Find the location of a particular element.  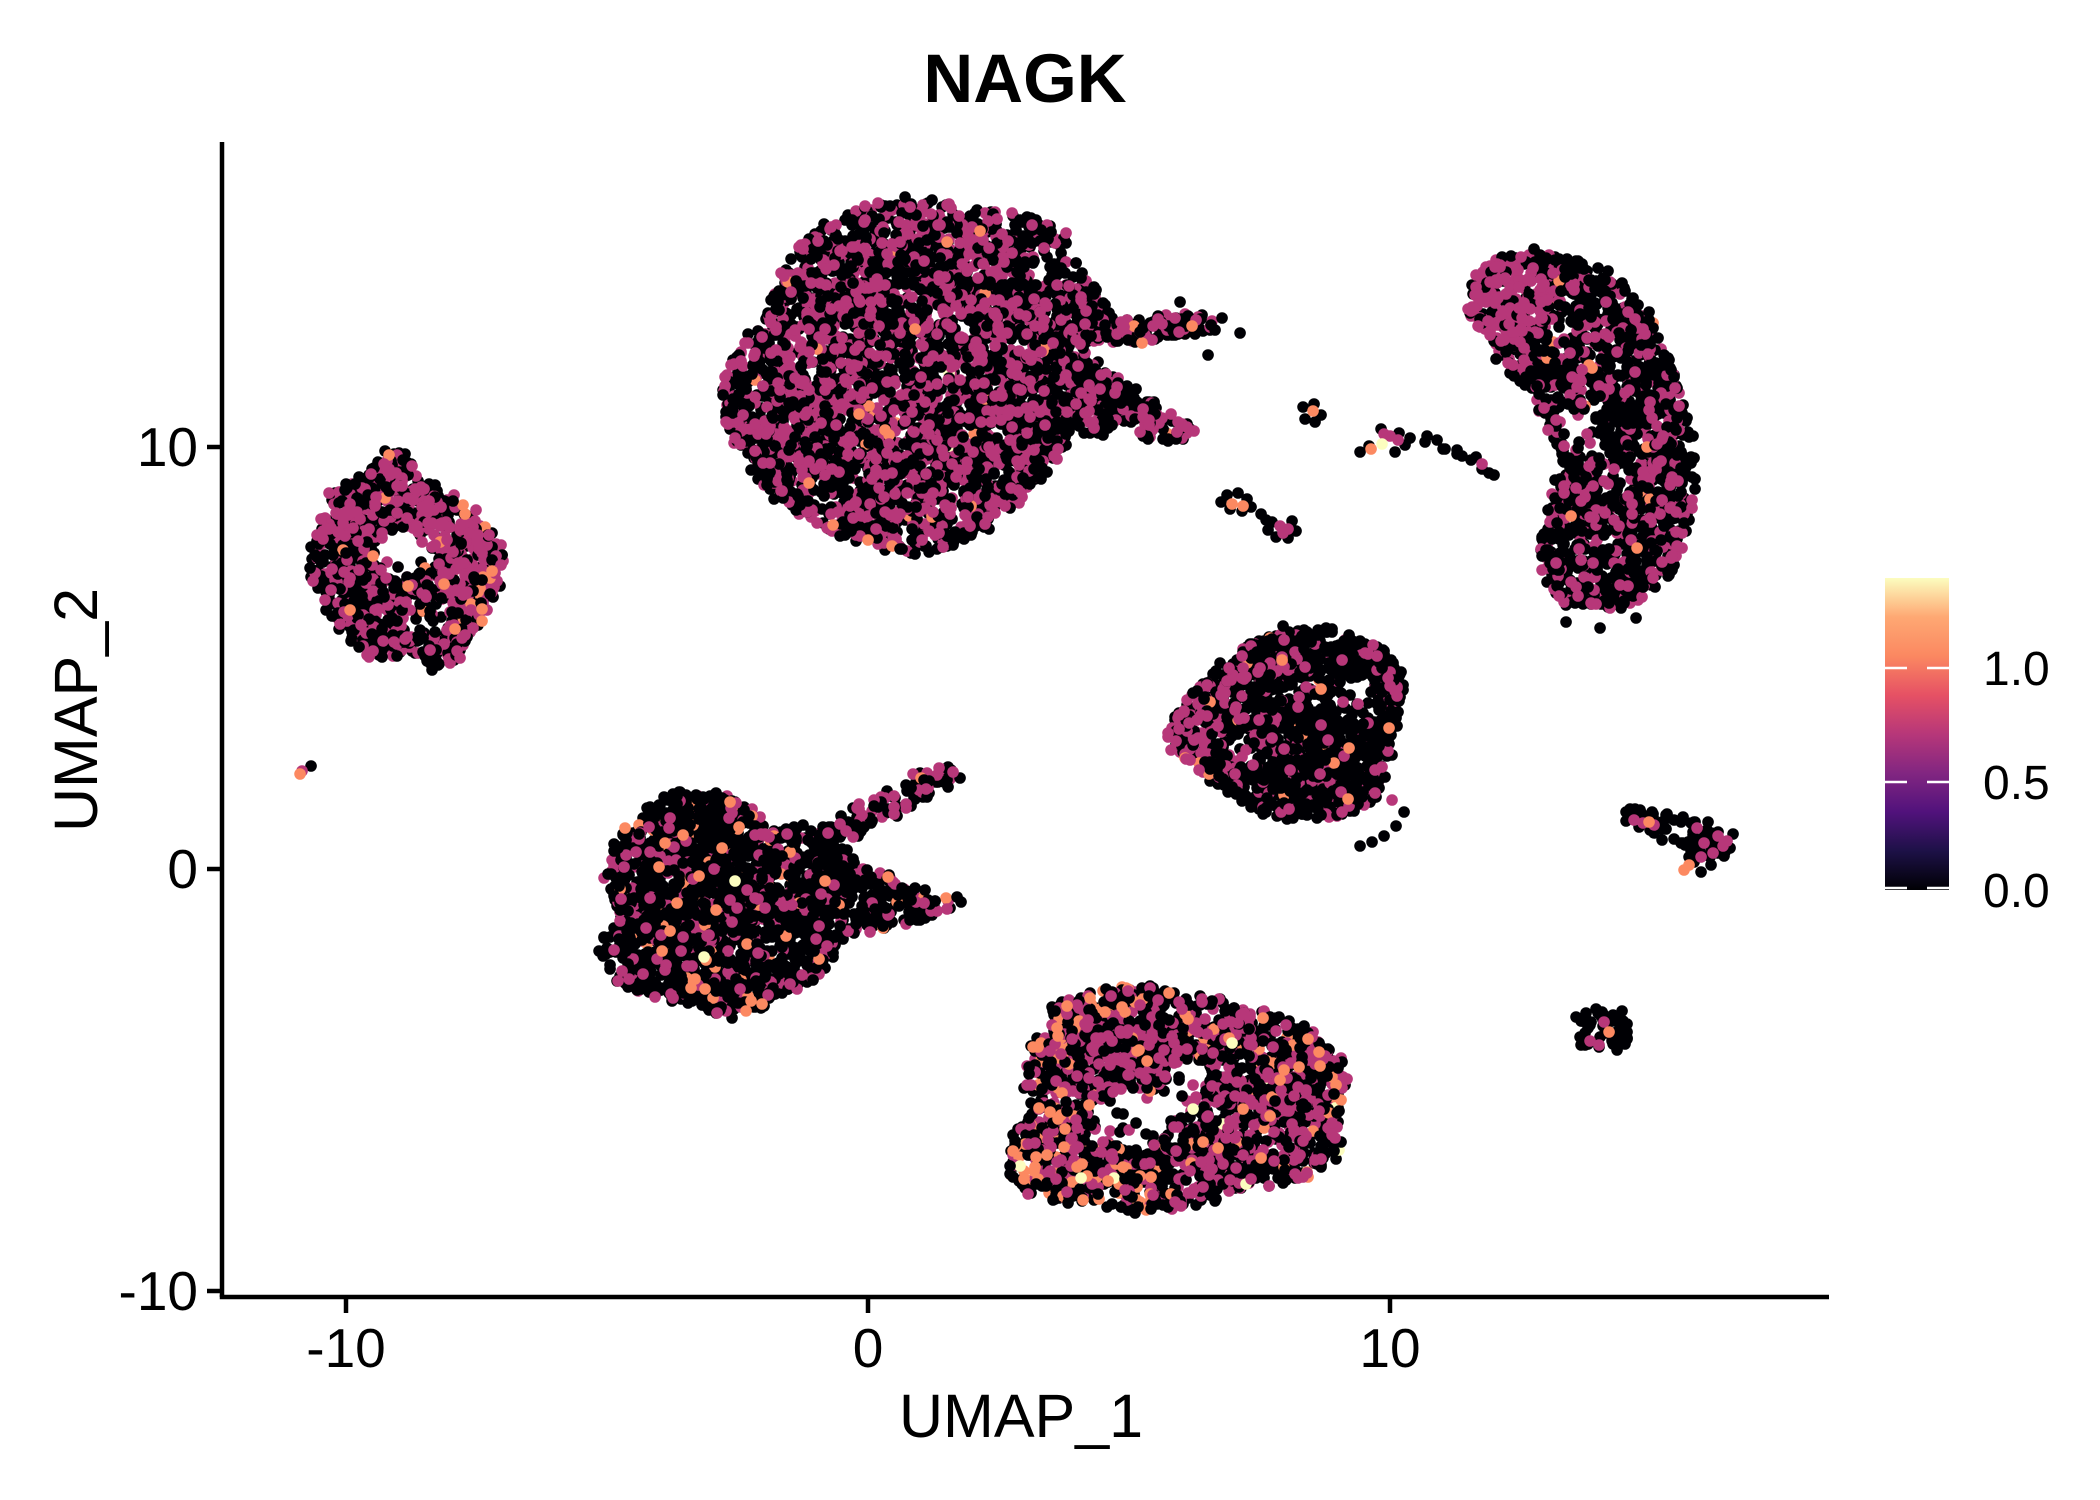

svg-text: 0.0 is located at coordinates (2016, 891).